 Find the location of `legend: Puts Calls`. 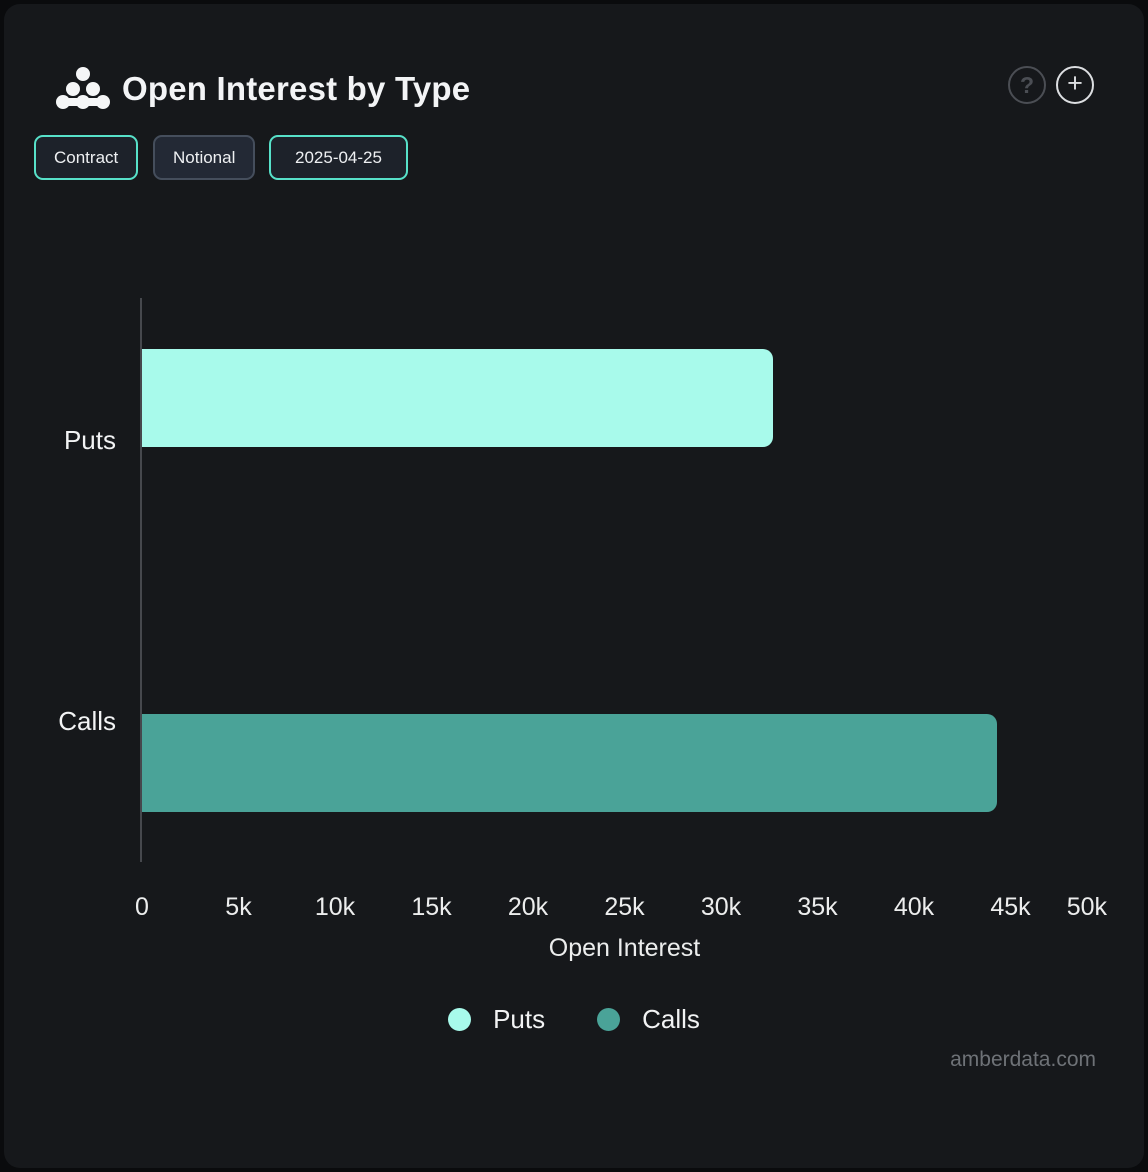

legend: Puts Calls is located at coordinates (574, 1019).